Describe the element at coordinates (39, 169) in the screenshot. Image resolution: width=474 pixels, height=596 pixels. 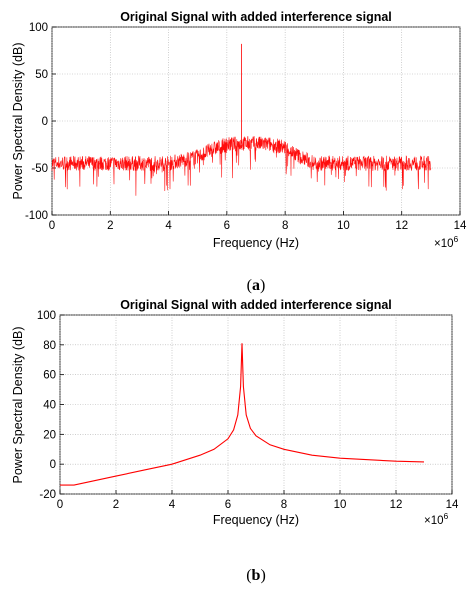
I see `y-tick-label: -50` at that location.